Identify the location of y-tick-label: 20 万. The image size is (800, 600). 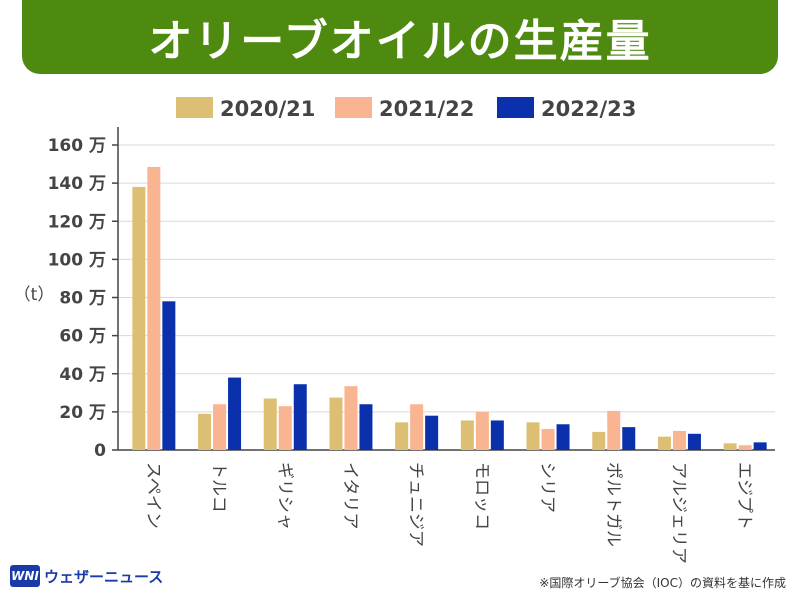
(82, 413).